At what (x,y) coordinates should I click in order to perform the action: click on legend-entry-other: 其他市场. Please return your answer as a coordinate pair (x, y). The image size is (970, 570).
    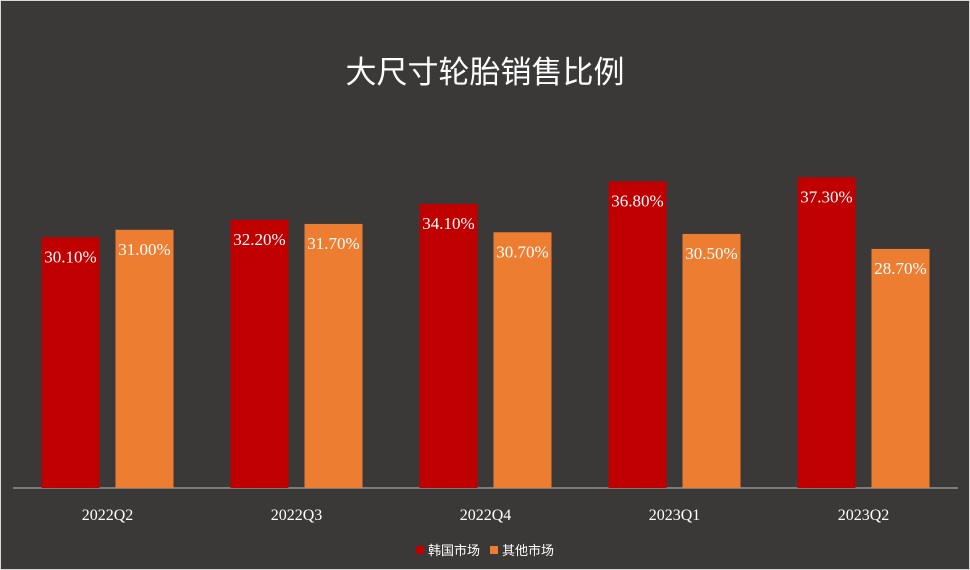
    Looking at the image, I should click on (522, 549).